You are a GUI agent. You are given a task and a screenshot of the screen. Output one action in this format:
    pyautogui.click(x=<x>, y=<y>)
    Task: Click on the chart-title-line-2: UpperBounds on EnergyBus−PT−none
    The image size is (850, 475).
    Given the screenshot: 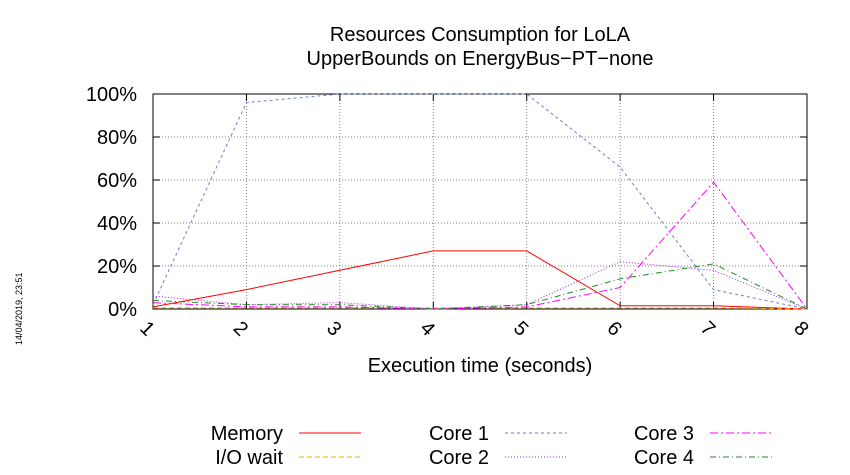 What is the action you would take?
    pyautogui.click(x=480, y=59)
    